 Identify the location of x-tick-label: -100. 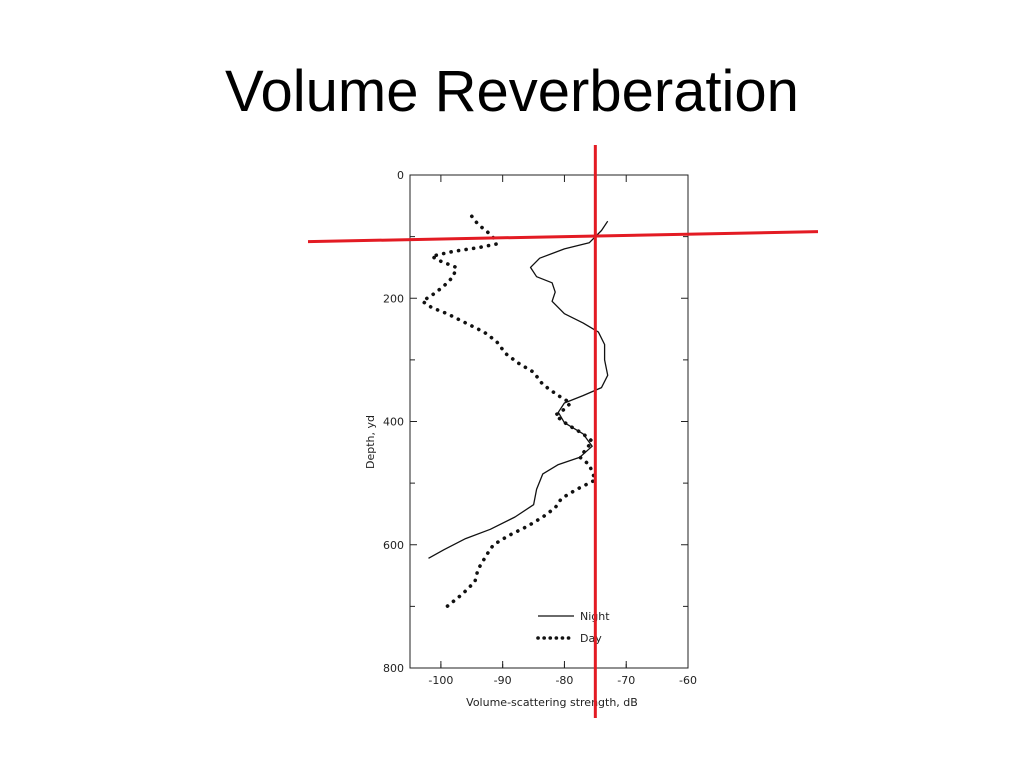
(440, 680).